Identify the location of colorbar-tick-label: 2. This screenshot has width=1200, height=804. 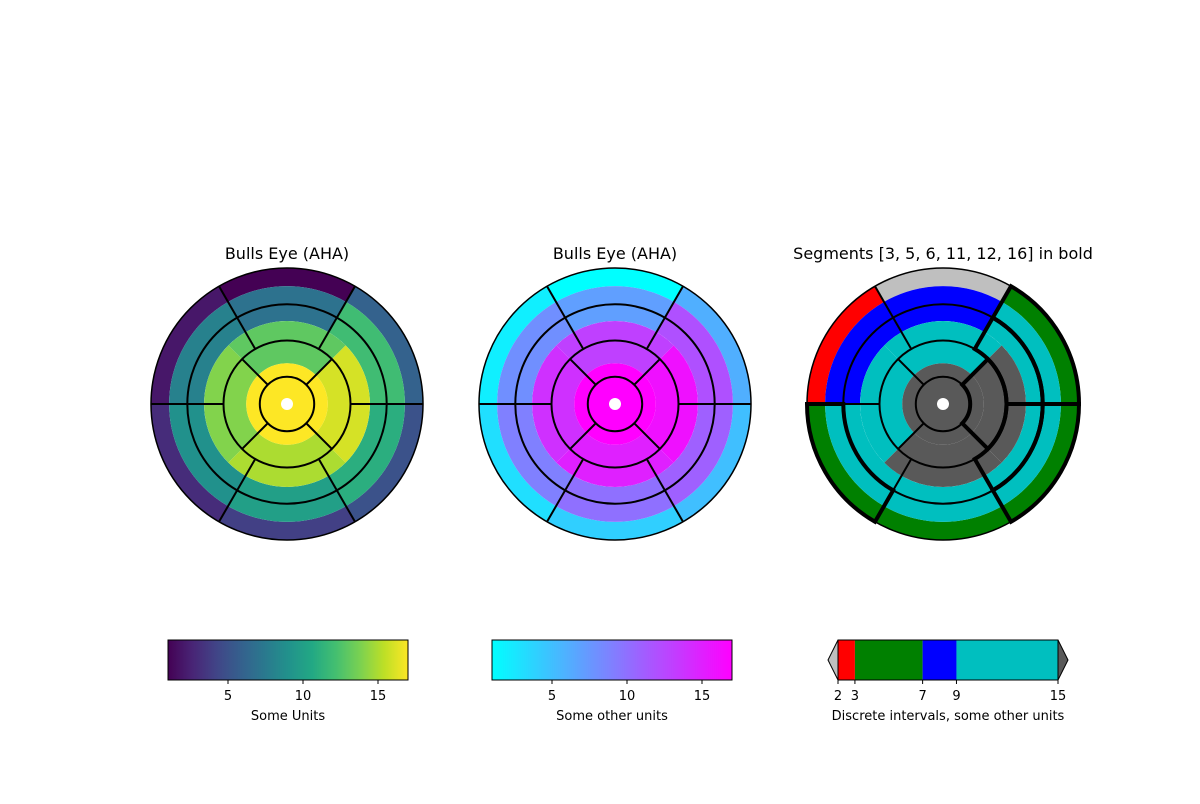
(838, 696).